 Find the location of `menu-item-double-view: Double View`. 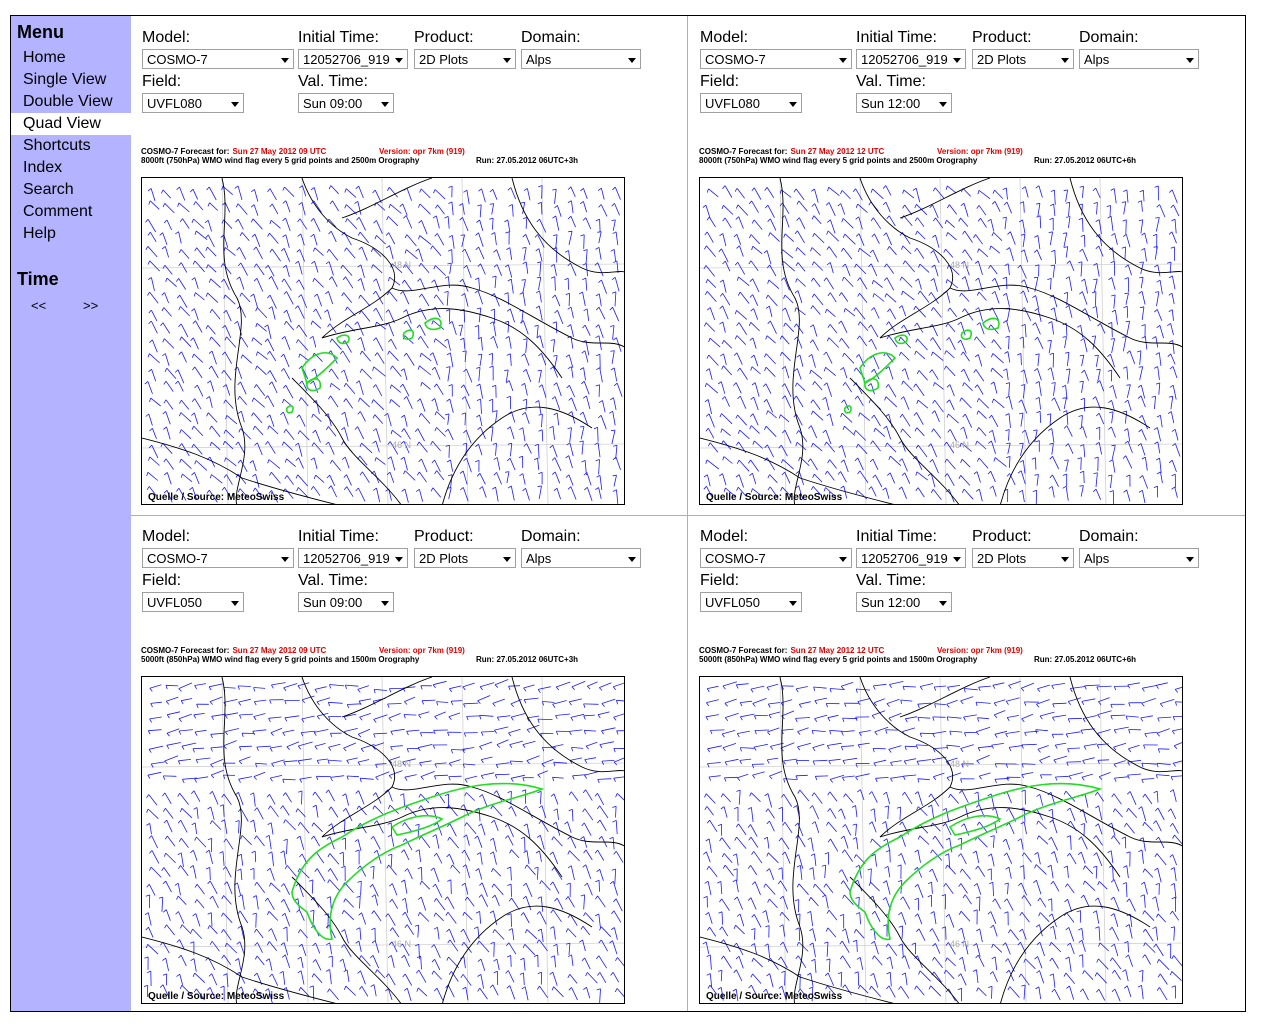

menu-item-double-view: Double View is located at coordinates (71, 102).